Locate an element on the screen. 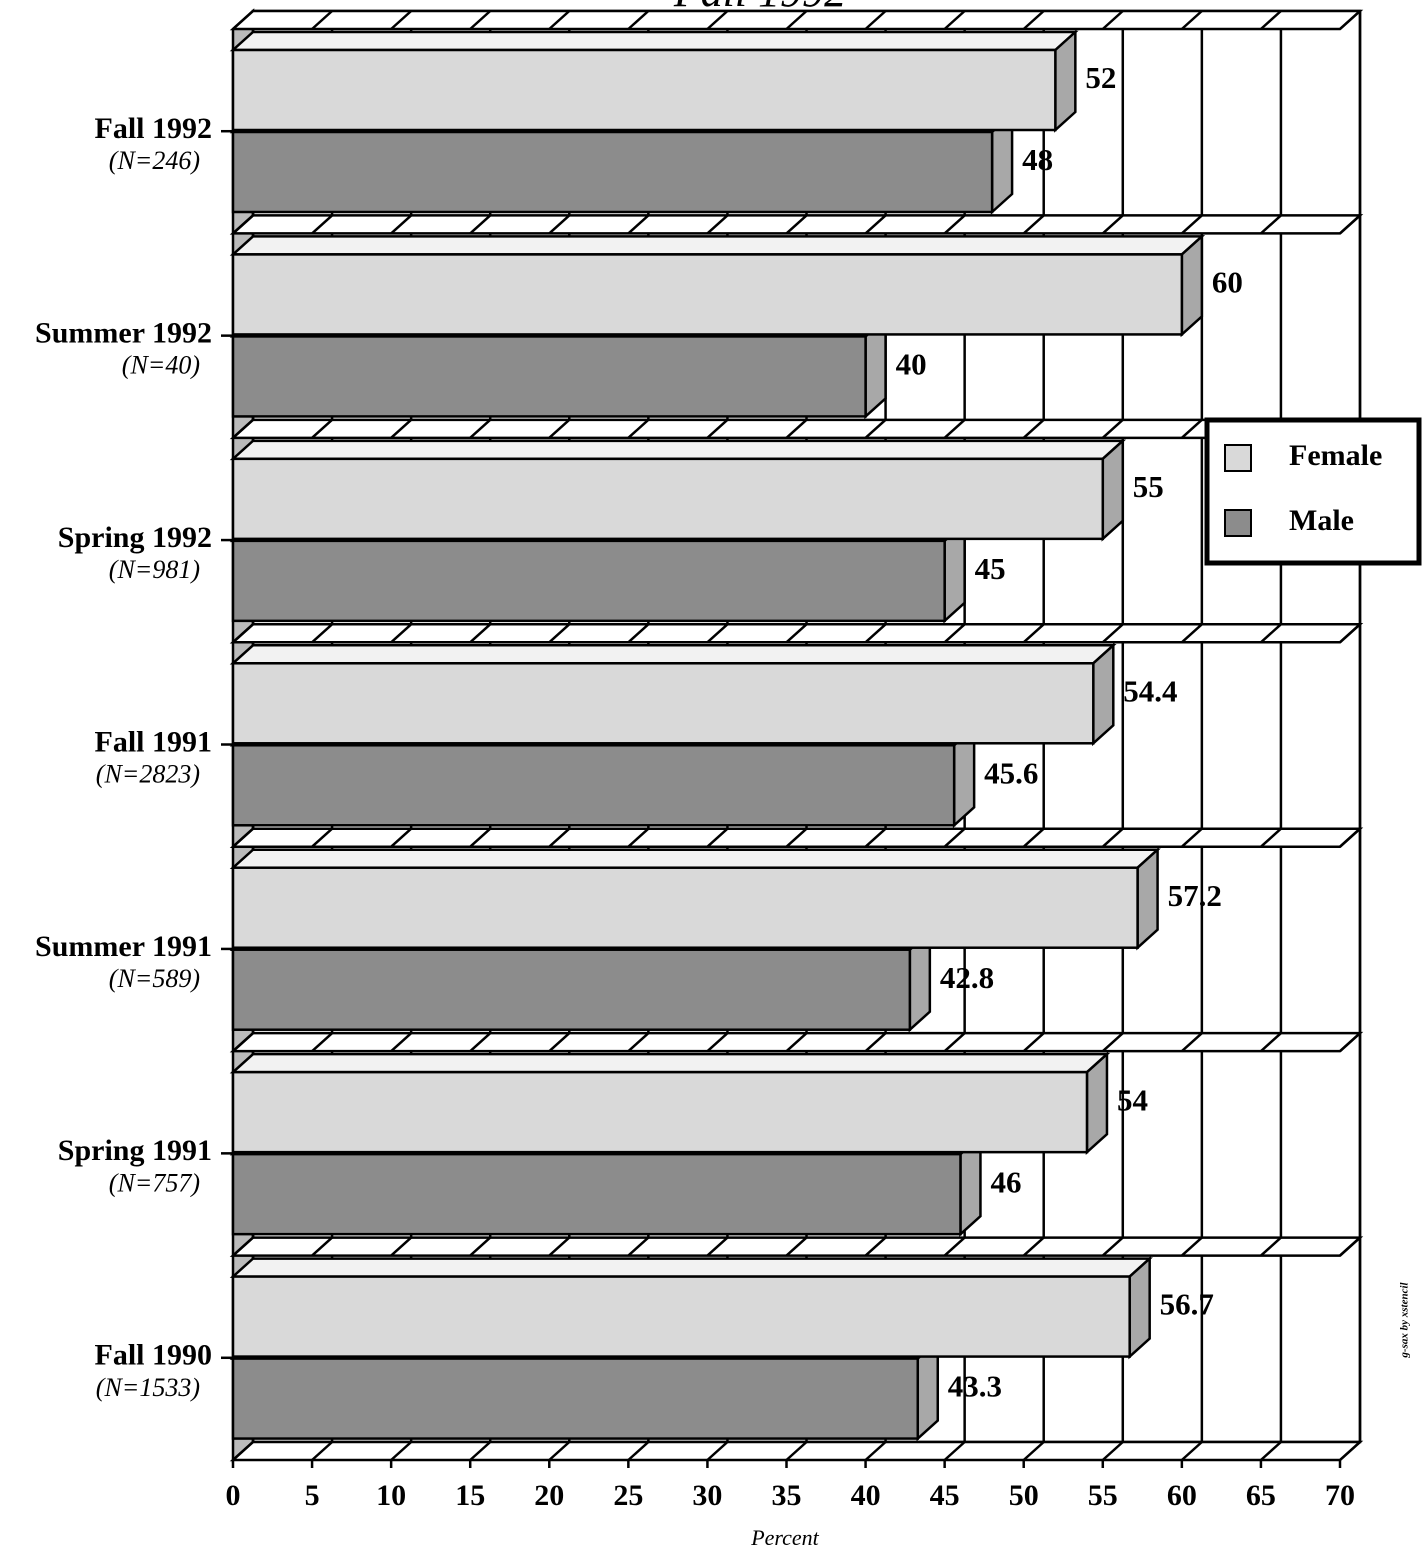  value-label: 54 is located at coordinates (1132, 1099).